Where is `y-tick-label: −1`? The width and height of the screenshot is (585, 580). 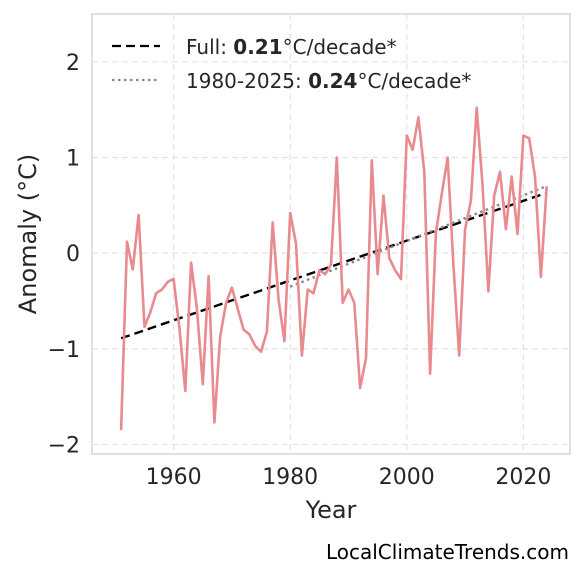 y-tick-label: −1 is located at coordinates (64, 350).